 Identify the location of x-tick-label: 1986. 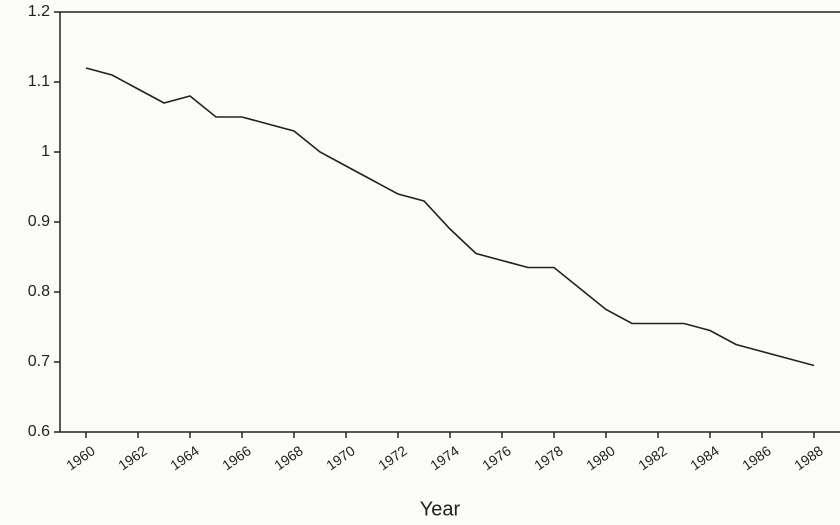
(756, 457).